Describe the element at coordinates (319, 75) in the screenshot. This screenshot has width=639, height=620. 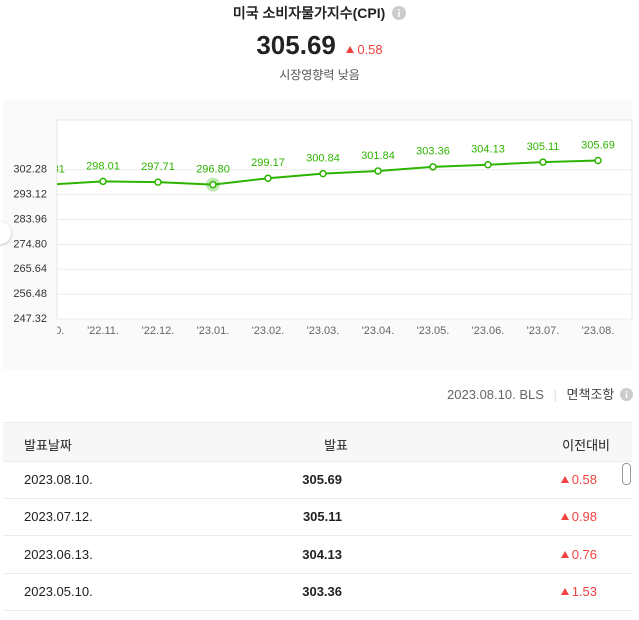
I see `subtitle: 시장영향력 낮음` at that location.